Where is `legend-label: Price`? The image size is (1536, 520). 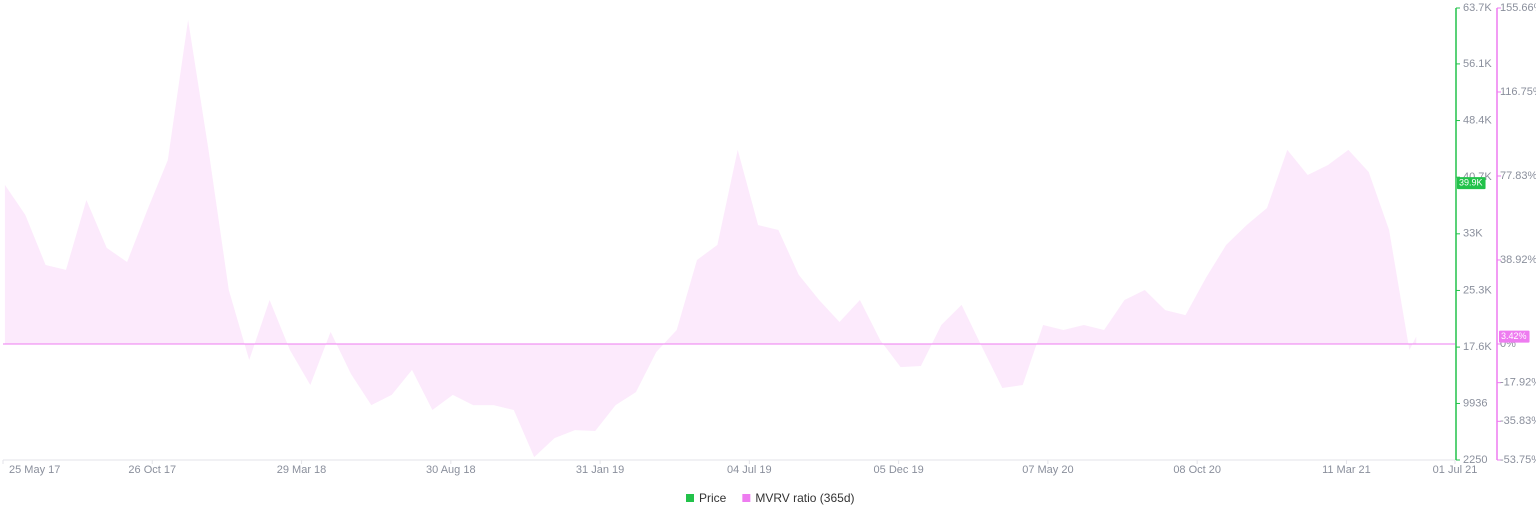
legend-label: Price is located at coordinates (713, 498).